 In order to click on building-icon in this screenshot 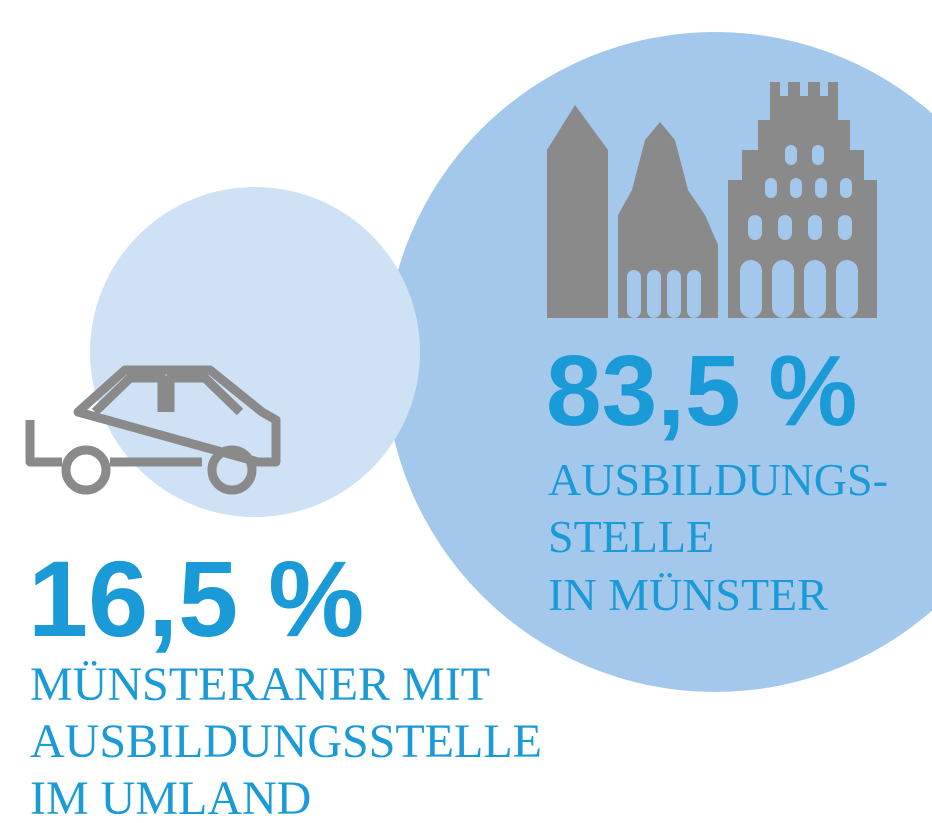, I will do `click(712, 200)`.